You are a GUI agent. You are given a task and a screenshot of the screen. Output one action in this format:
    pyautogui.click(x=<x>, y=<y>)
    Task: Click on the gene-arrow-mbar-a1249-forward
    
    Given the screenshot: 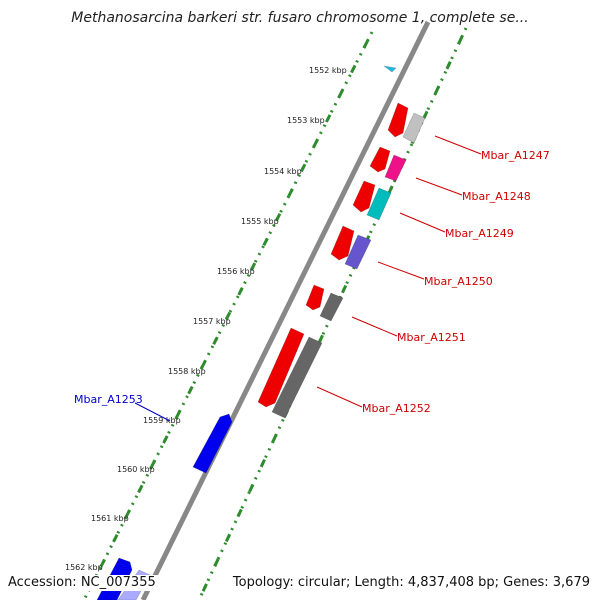 What is the action you would take?
    pyautogui.click(x=364, y=196)
    